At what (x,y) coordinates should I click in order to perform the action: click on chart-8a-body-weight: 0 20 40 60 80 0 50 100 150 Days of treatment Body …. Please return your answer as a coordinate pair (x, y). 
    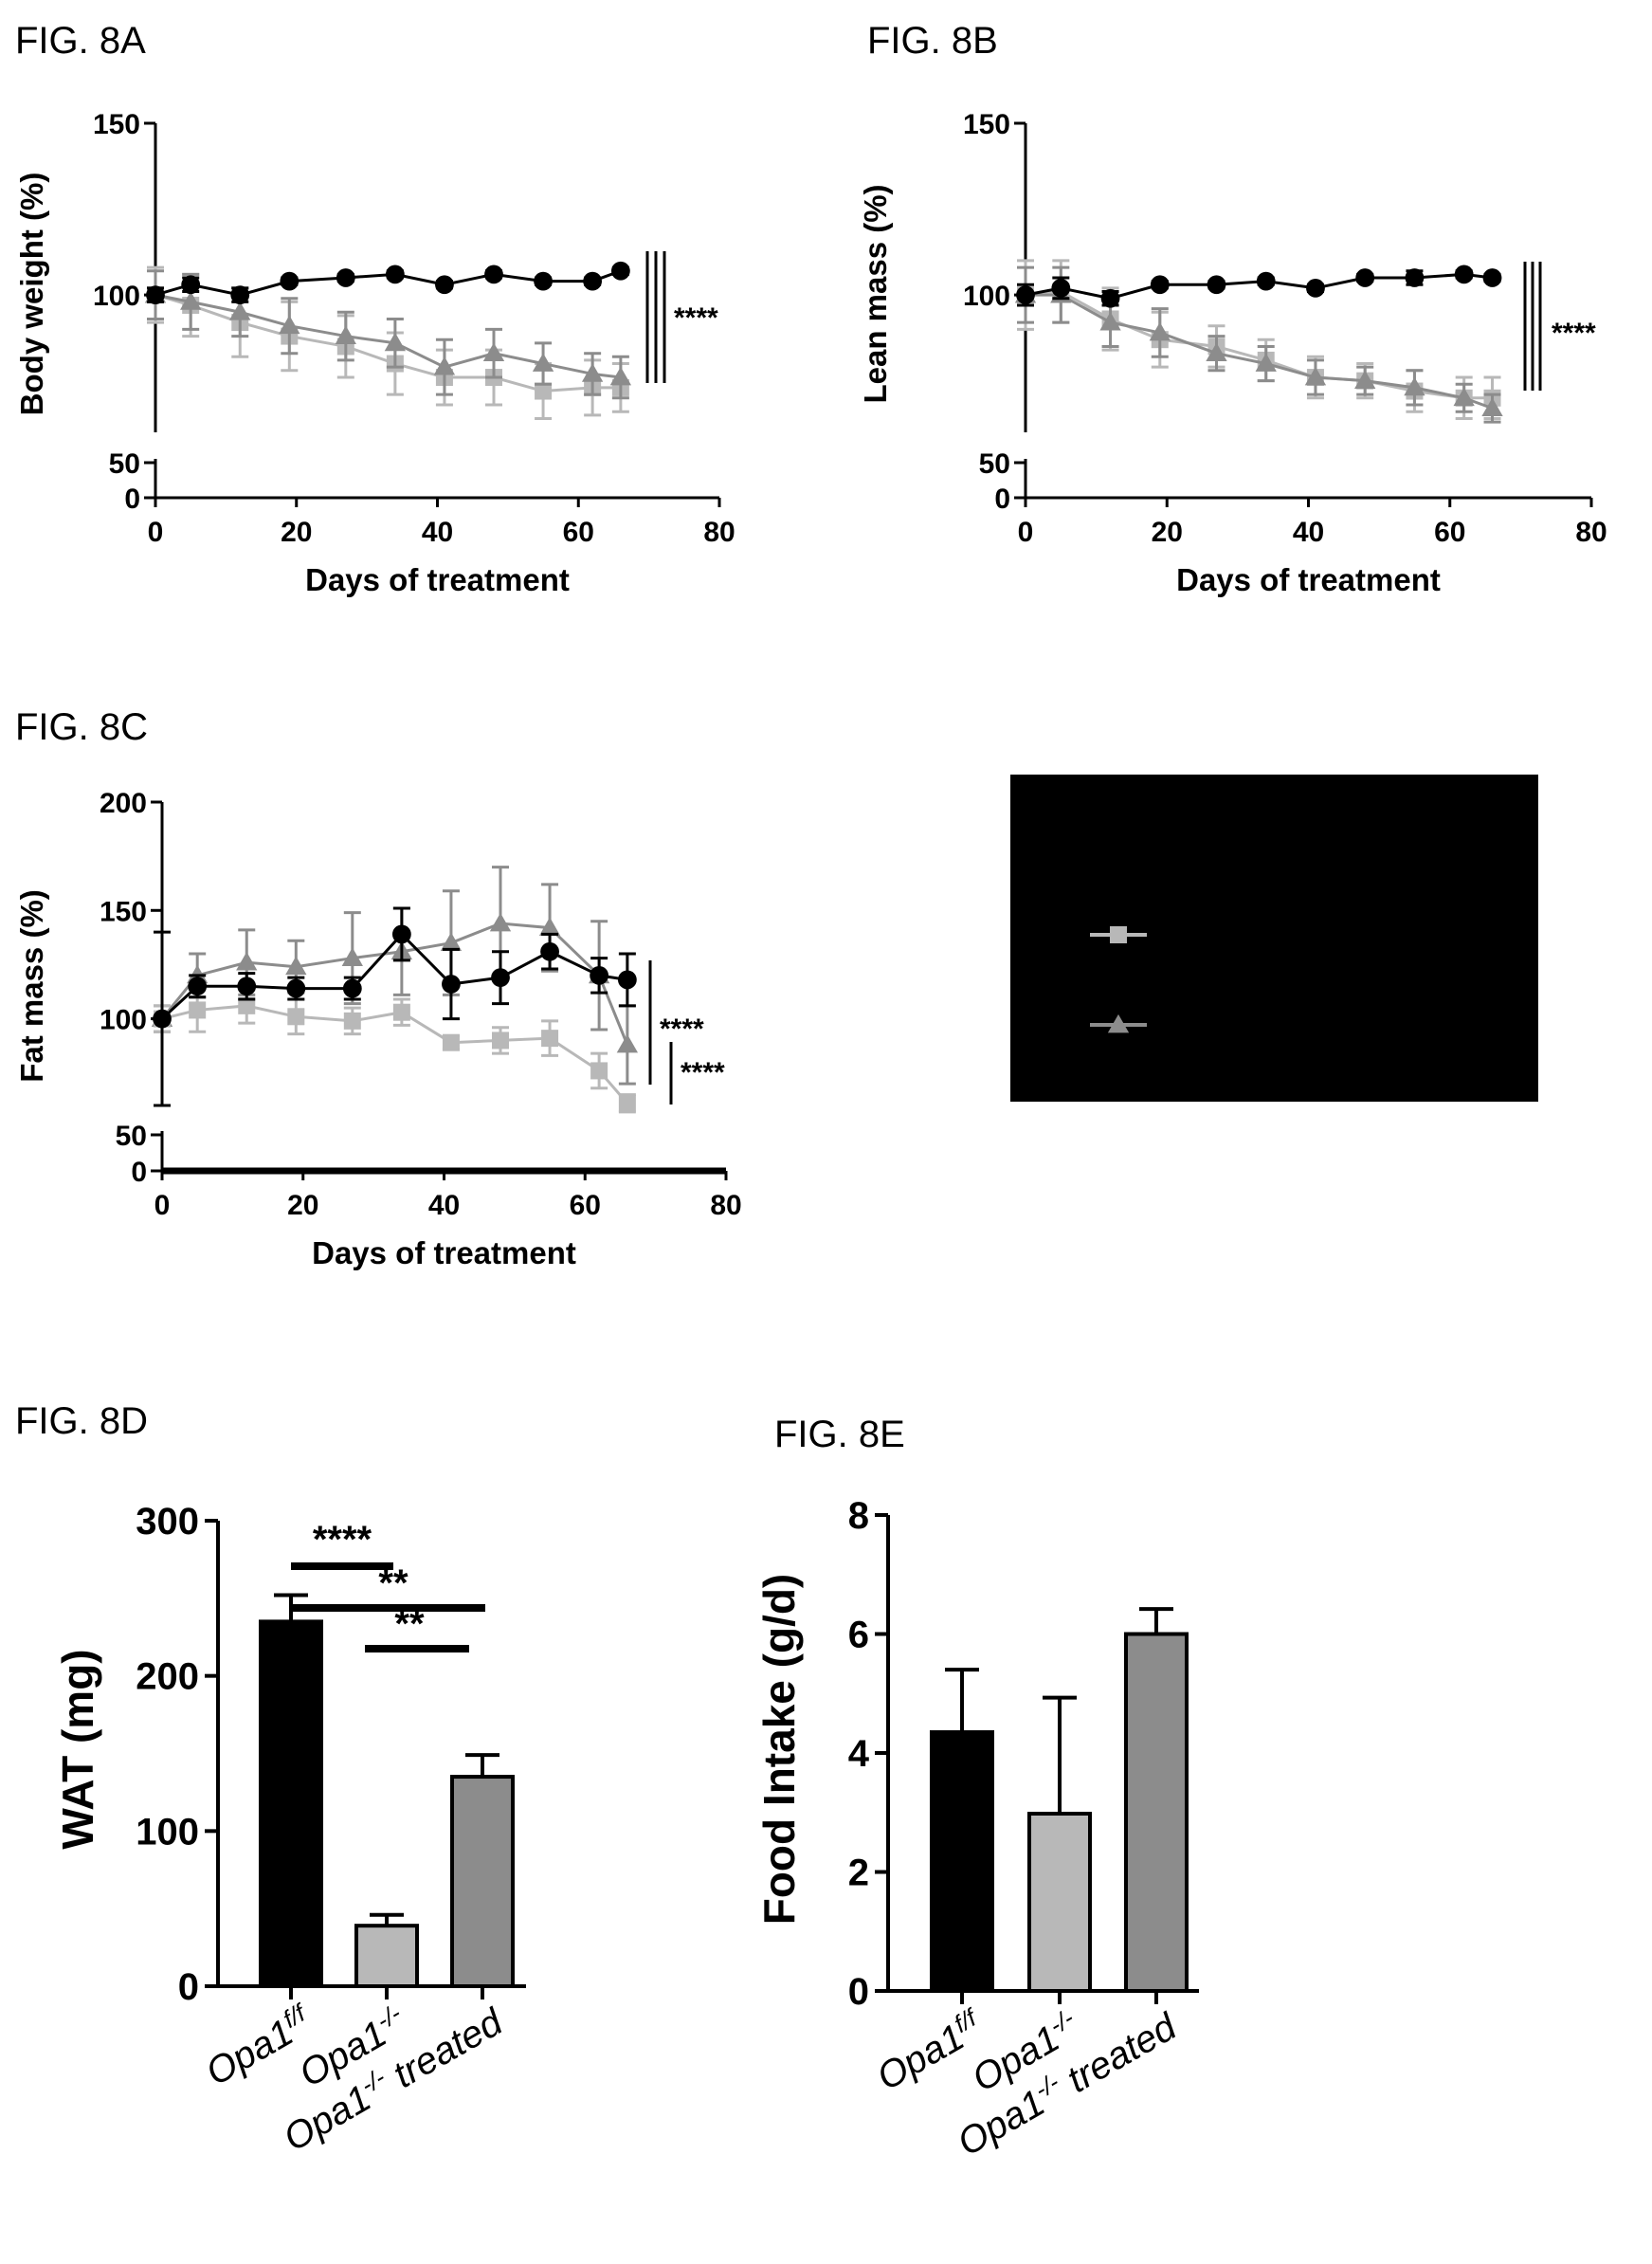
    Looking at the image, I should click on (375, 353).